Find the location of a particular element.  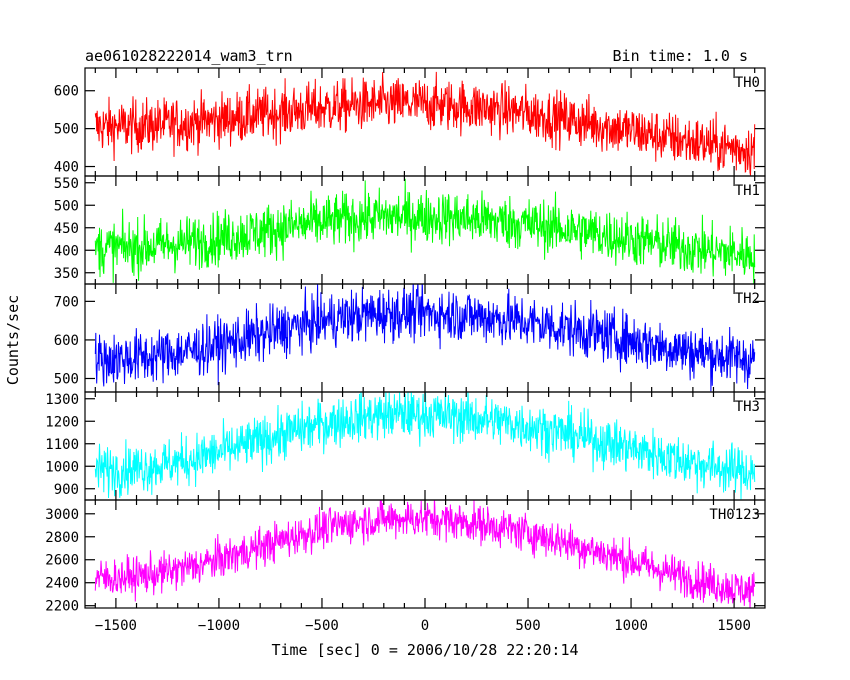

panel-th2: 500 600 700 TH2 is located at coordinates (410, 338).